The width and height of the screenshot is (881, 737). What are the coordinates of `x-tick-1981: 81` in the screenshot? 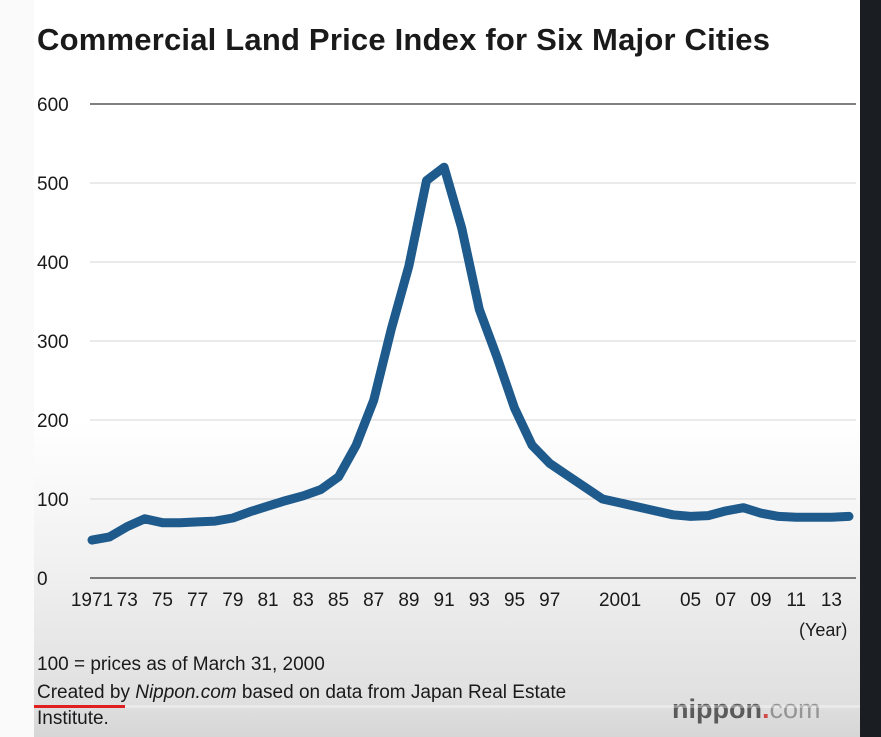 It's located at (267, 600).